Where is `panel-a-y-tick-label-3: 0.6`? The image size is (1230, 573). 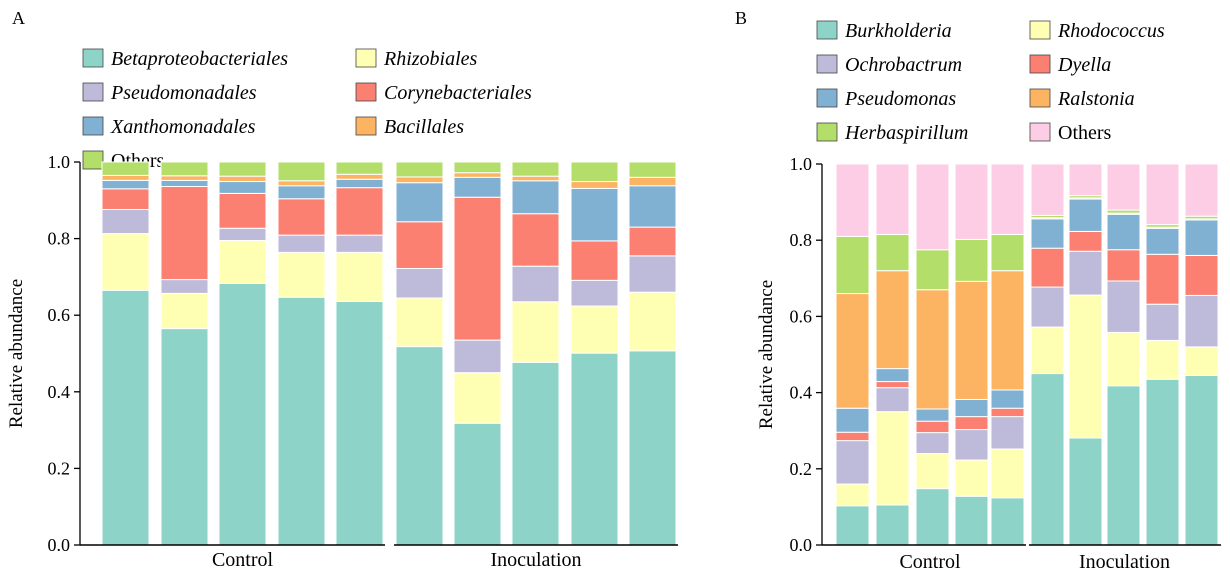
panel-a-y-tick-label-3: 0.6 is located at coordinates (59, 315).